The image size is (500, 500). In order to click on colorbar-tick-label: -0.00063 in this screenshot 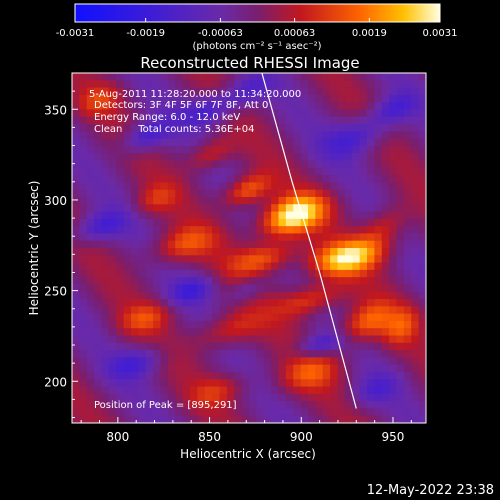, I will do `click(220, 33)`.